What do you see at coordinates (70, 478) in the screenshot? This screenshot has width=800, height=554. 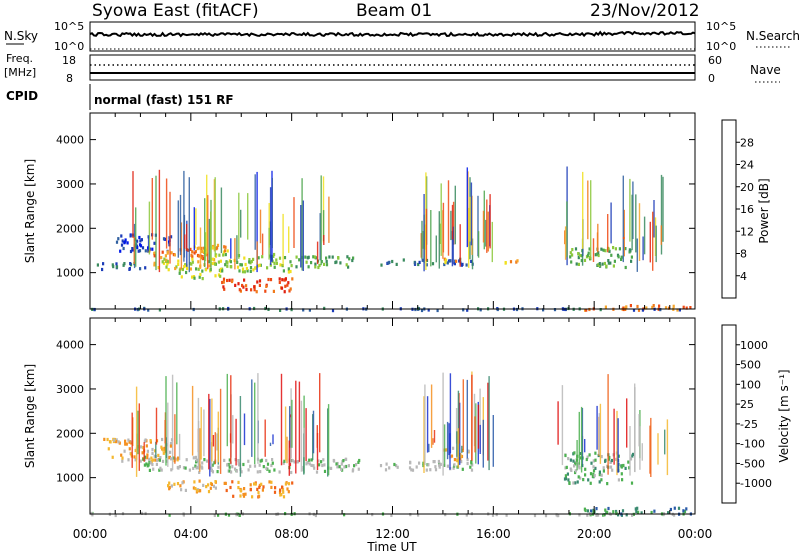 I see `y-tick-label: 1000` at bounding box center [70, 478].